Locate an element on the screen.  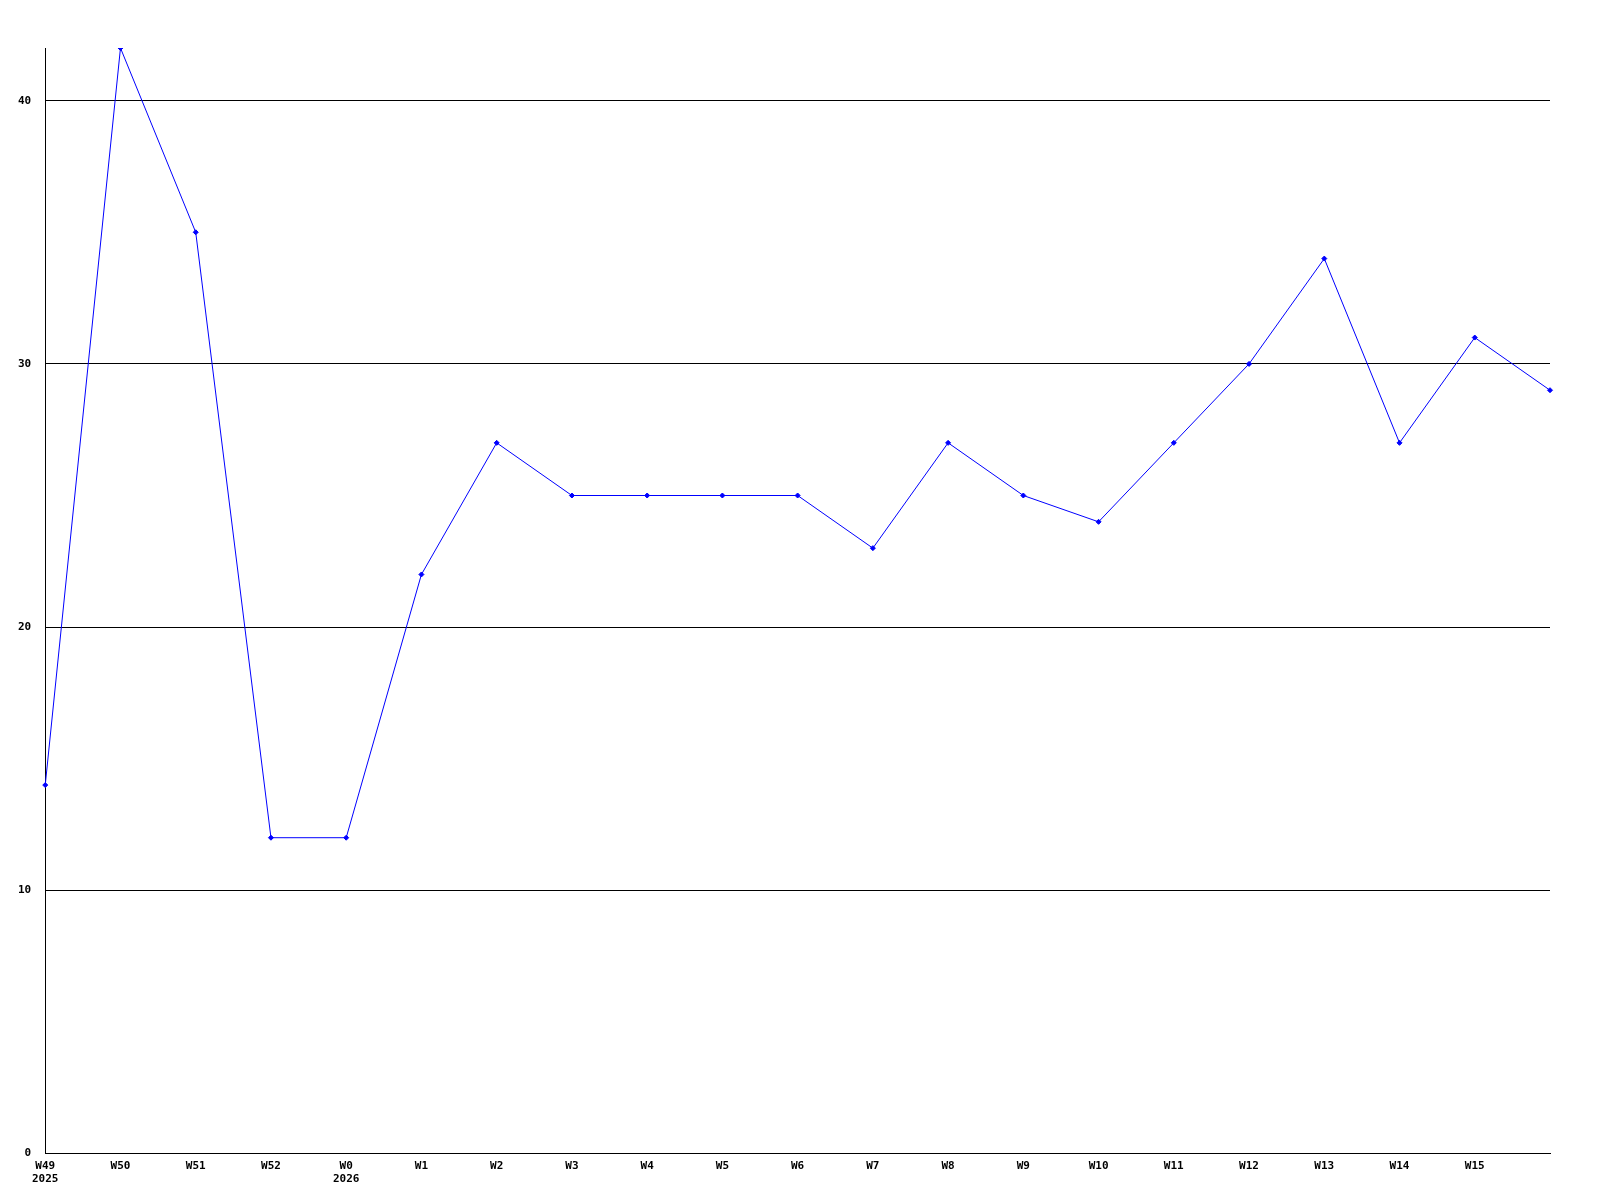
x-tick-label: W52 is located at coordinates (271, 1166).